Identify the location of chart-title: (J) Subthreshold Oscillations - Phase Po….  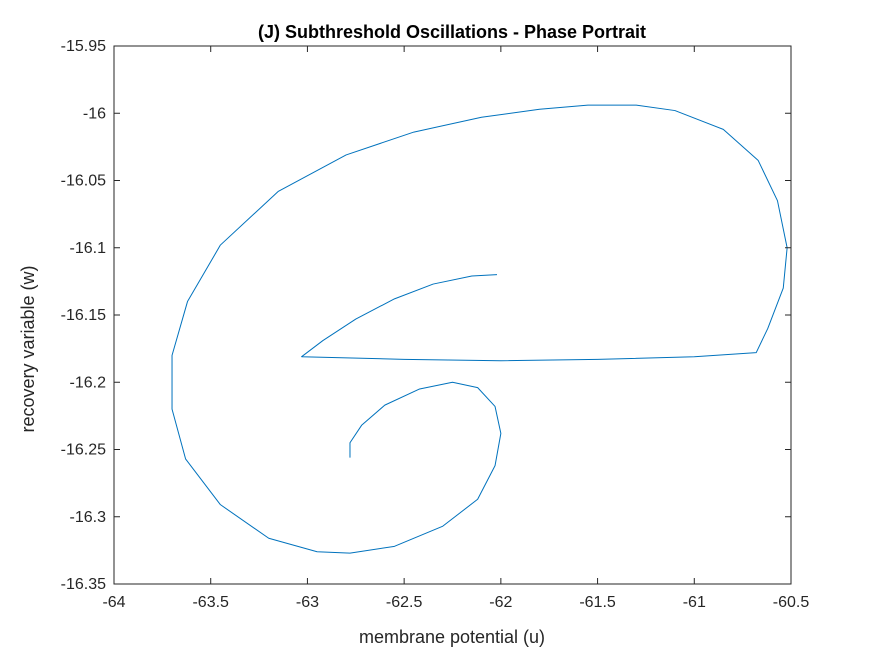
(452, 32).